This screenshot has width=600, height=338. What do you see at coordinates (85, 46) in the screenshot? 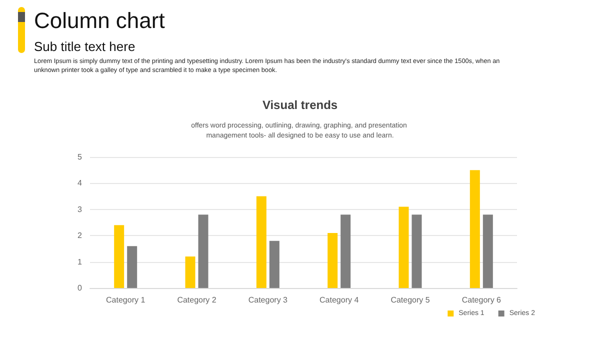
I see `text: Sub title text here` at bounding box center [85, 46].